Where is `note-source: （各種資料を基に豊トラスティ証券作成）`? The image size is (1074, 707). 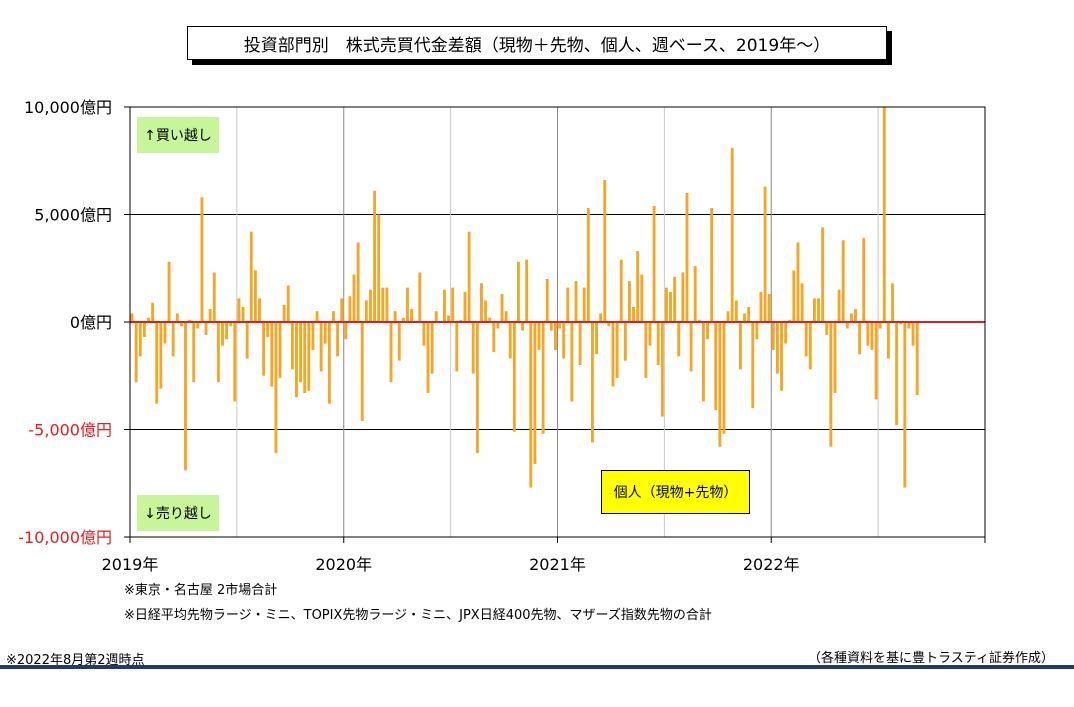 note-source: （各種資料を基に豊トラスティ証券作成） is located at coordinates (931, 658).